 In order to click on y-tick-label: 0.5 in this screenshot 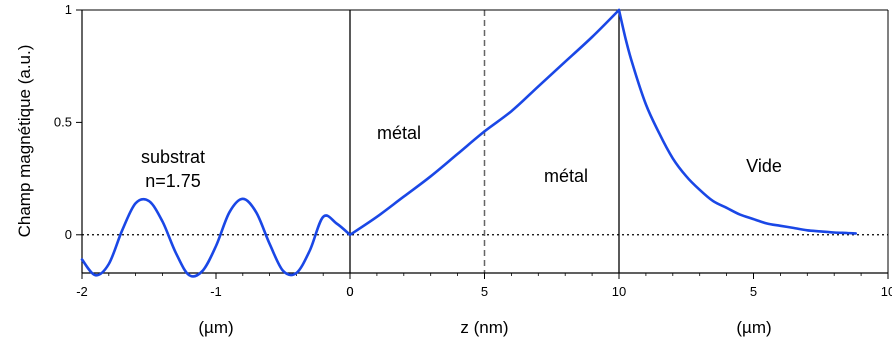, I will do `click(63, 121)`.